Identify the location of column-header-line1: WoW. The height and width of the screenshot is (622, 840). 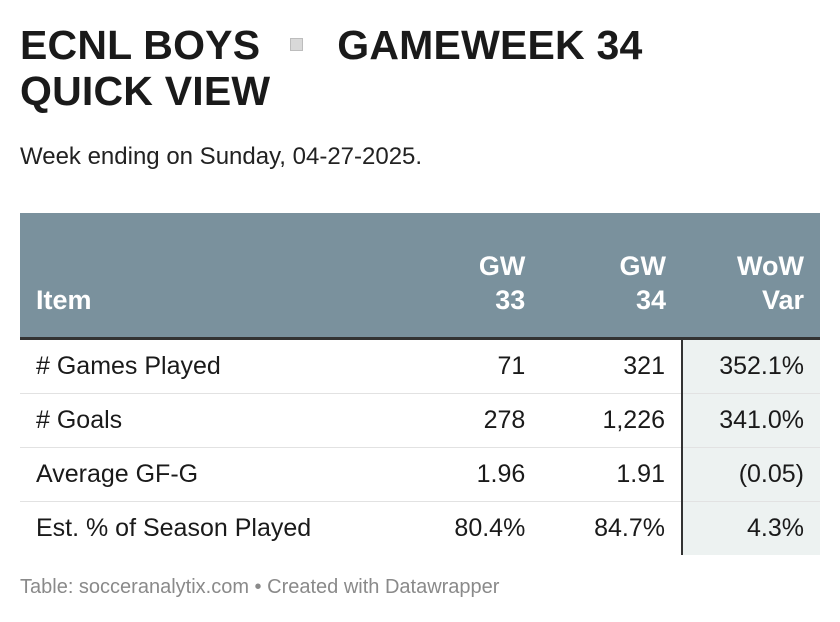
(770, 266).